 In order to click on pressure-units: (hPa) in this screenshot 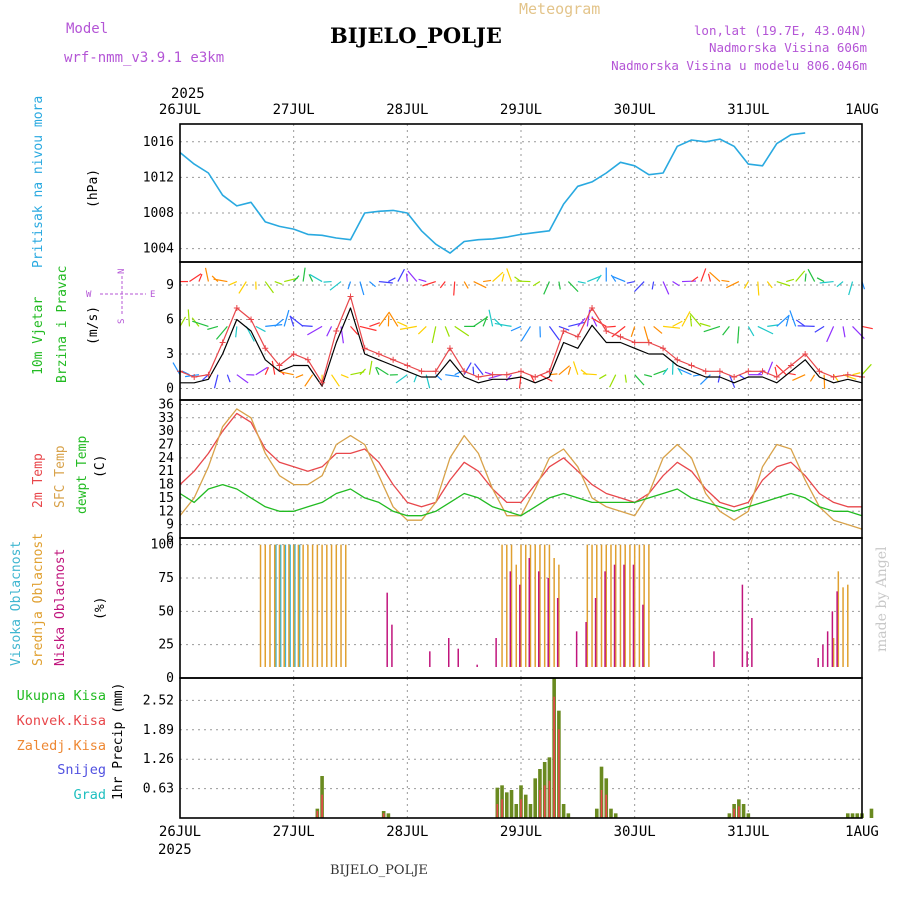, I will do `click(93, 188)`.